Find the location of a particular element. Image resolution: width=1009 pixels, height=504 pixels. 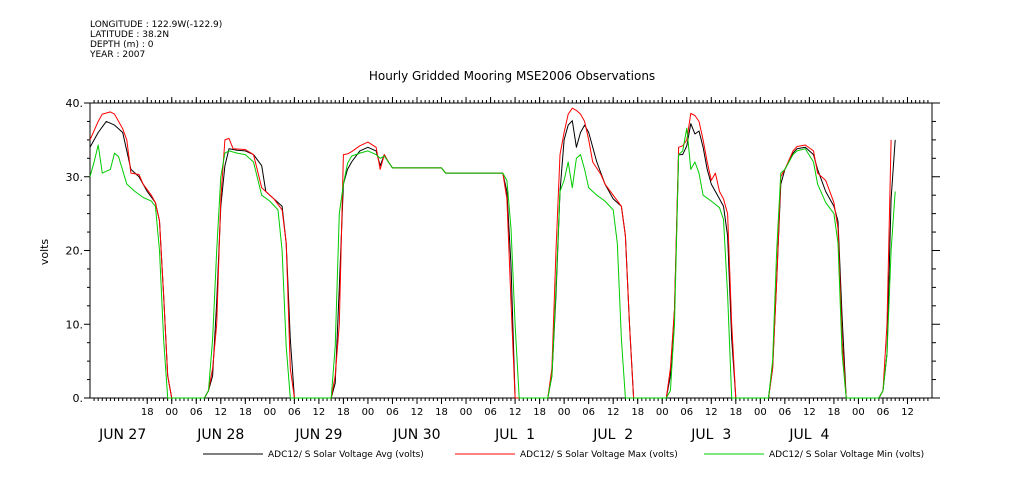

depth-label: DEPTH (m) : 0 is located at coordinates (122, 45).